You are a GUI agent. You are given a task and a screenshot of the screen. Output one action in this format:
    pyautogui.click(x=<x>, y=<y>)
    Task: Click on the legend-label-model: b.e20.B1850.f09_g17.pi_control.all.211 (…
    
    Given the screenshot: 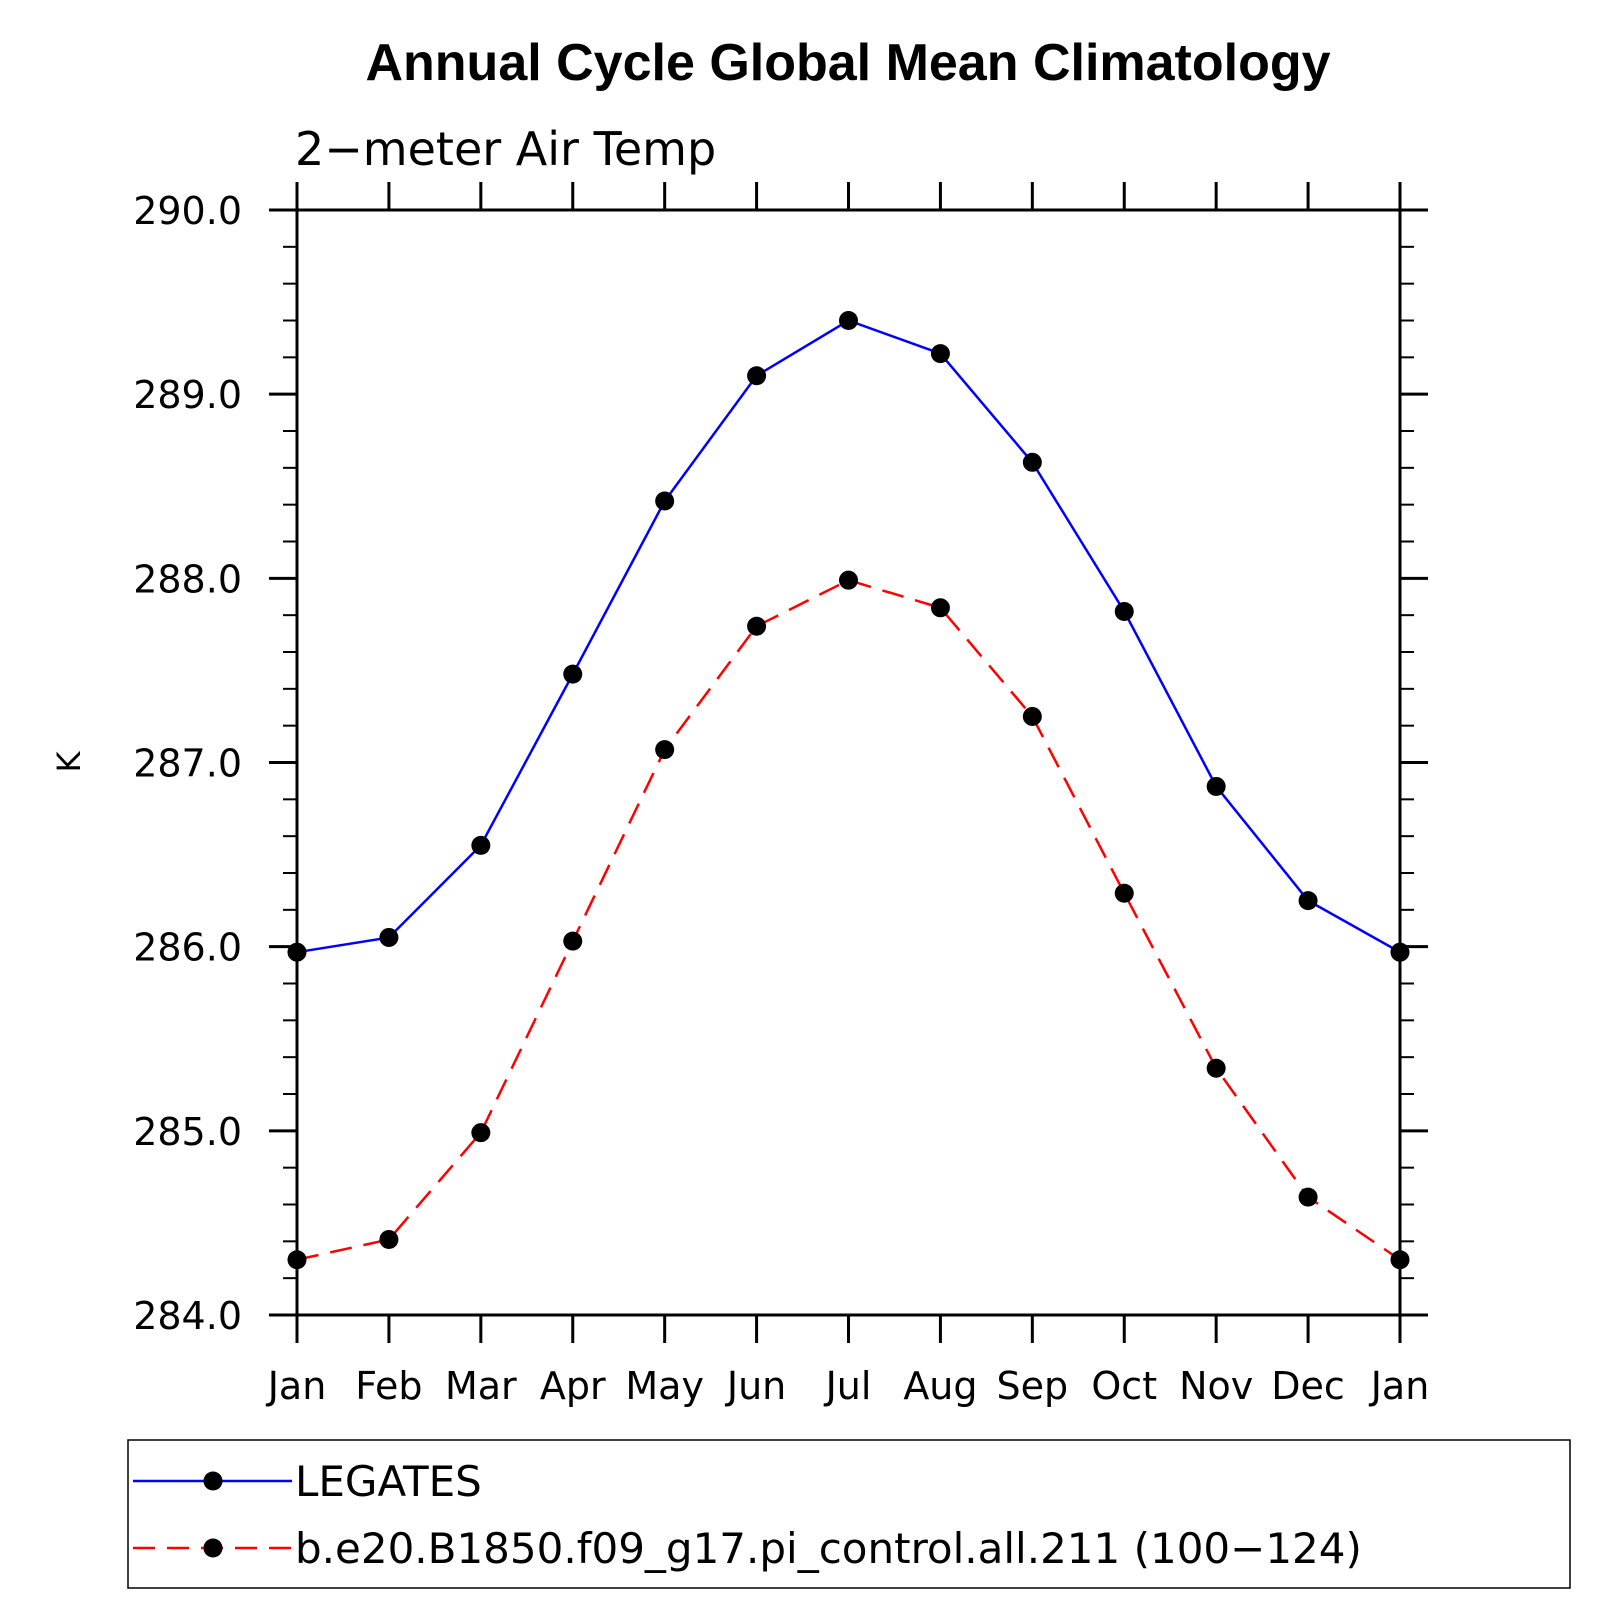 What is the action you would take?
    pyautogui.click(x=828, y=1548)
    